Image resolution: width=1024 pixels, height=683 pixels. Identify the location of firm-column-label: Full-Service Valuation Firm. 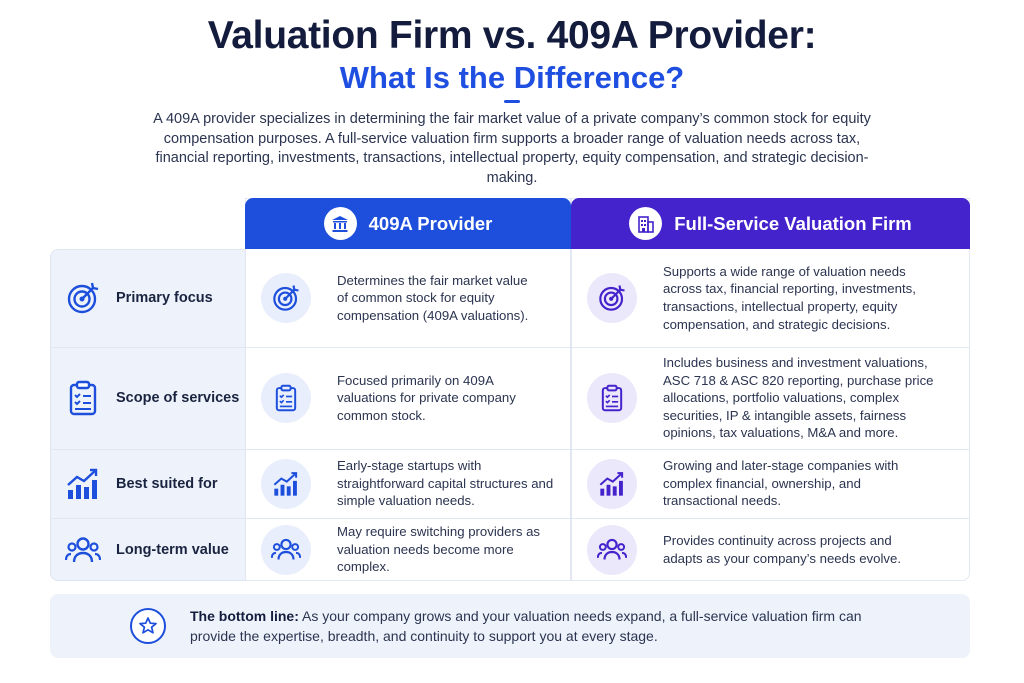
(793, 223).